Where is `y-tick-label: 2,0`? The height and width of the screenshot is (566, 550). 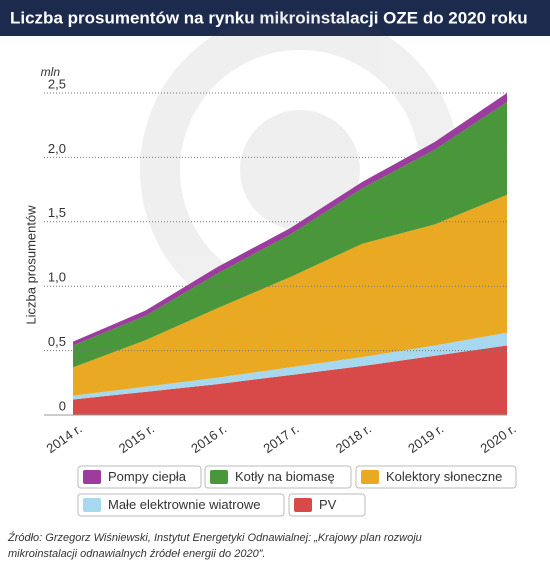 y-tick-label: 2,0 is located at coordinates (57, 148).